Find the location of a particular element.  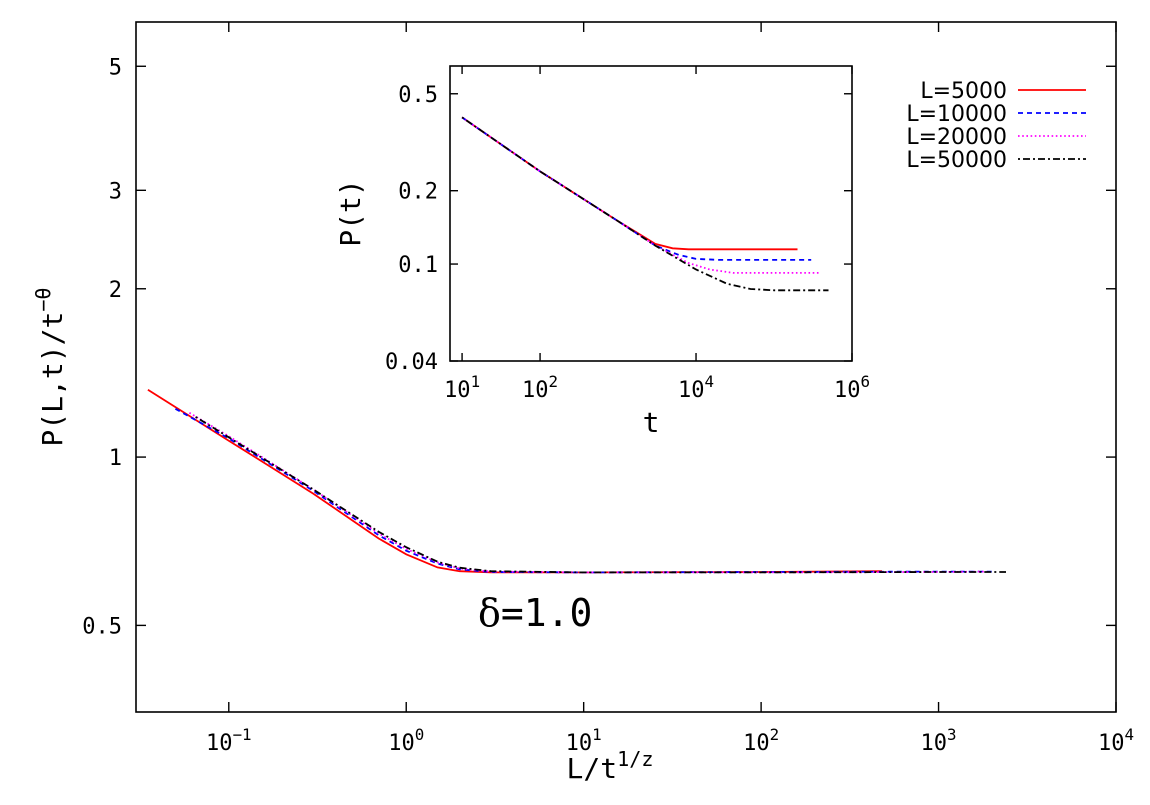

inset-ytick-label-0: 0.04 is located at coordinates (411, 362).